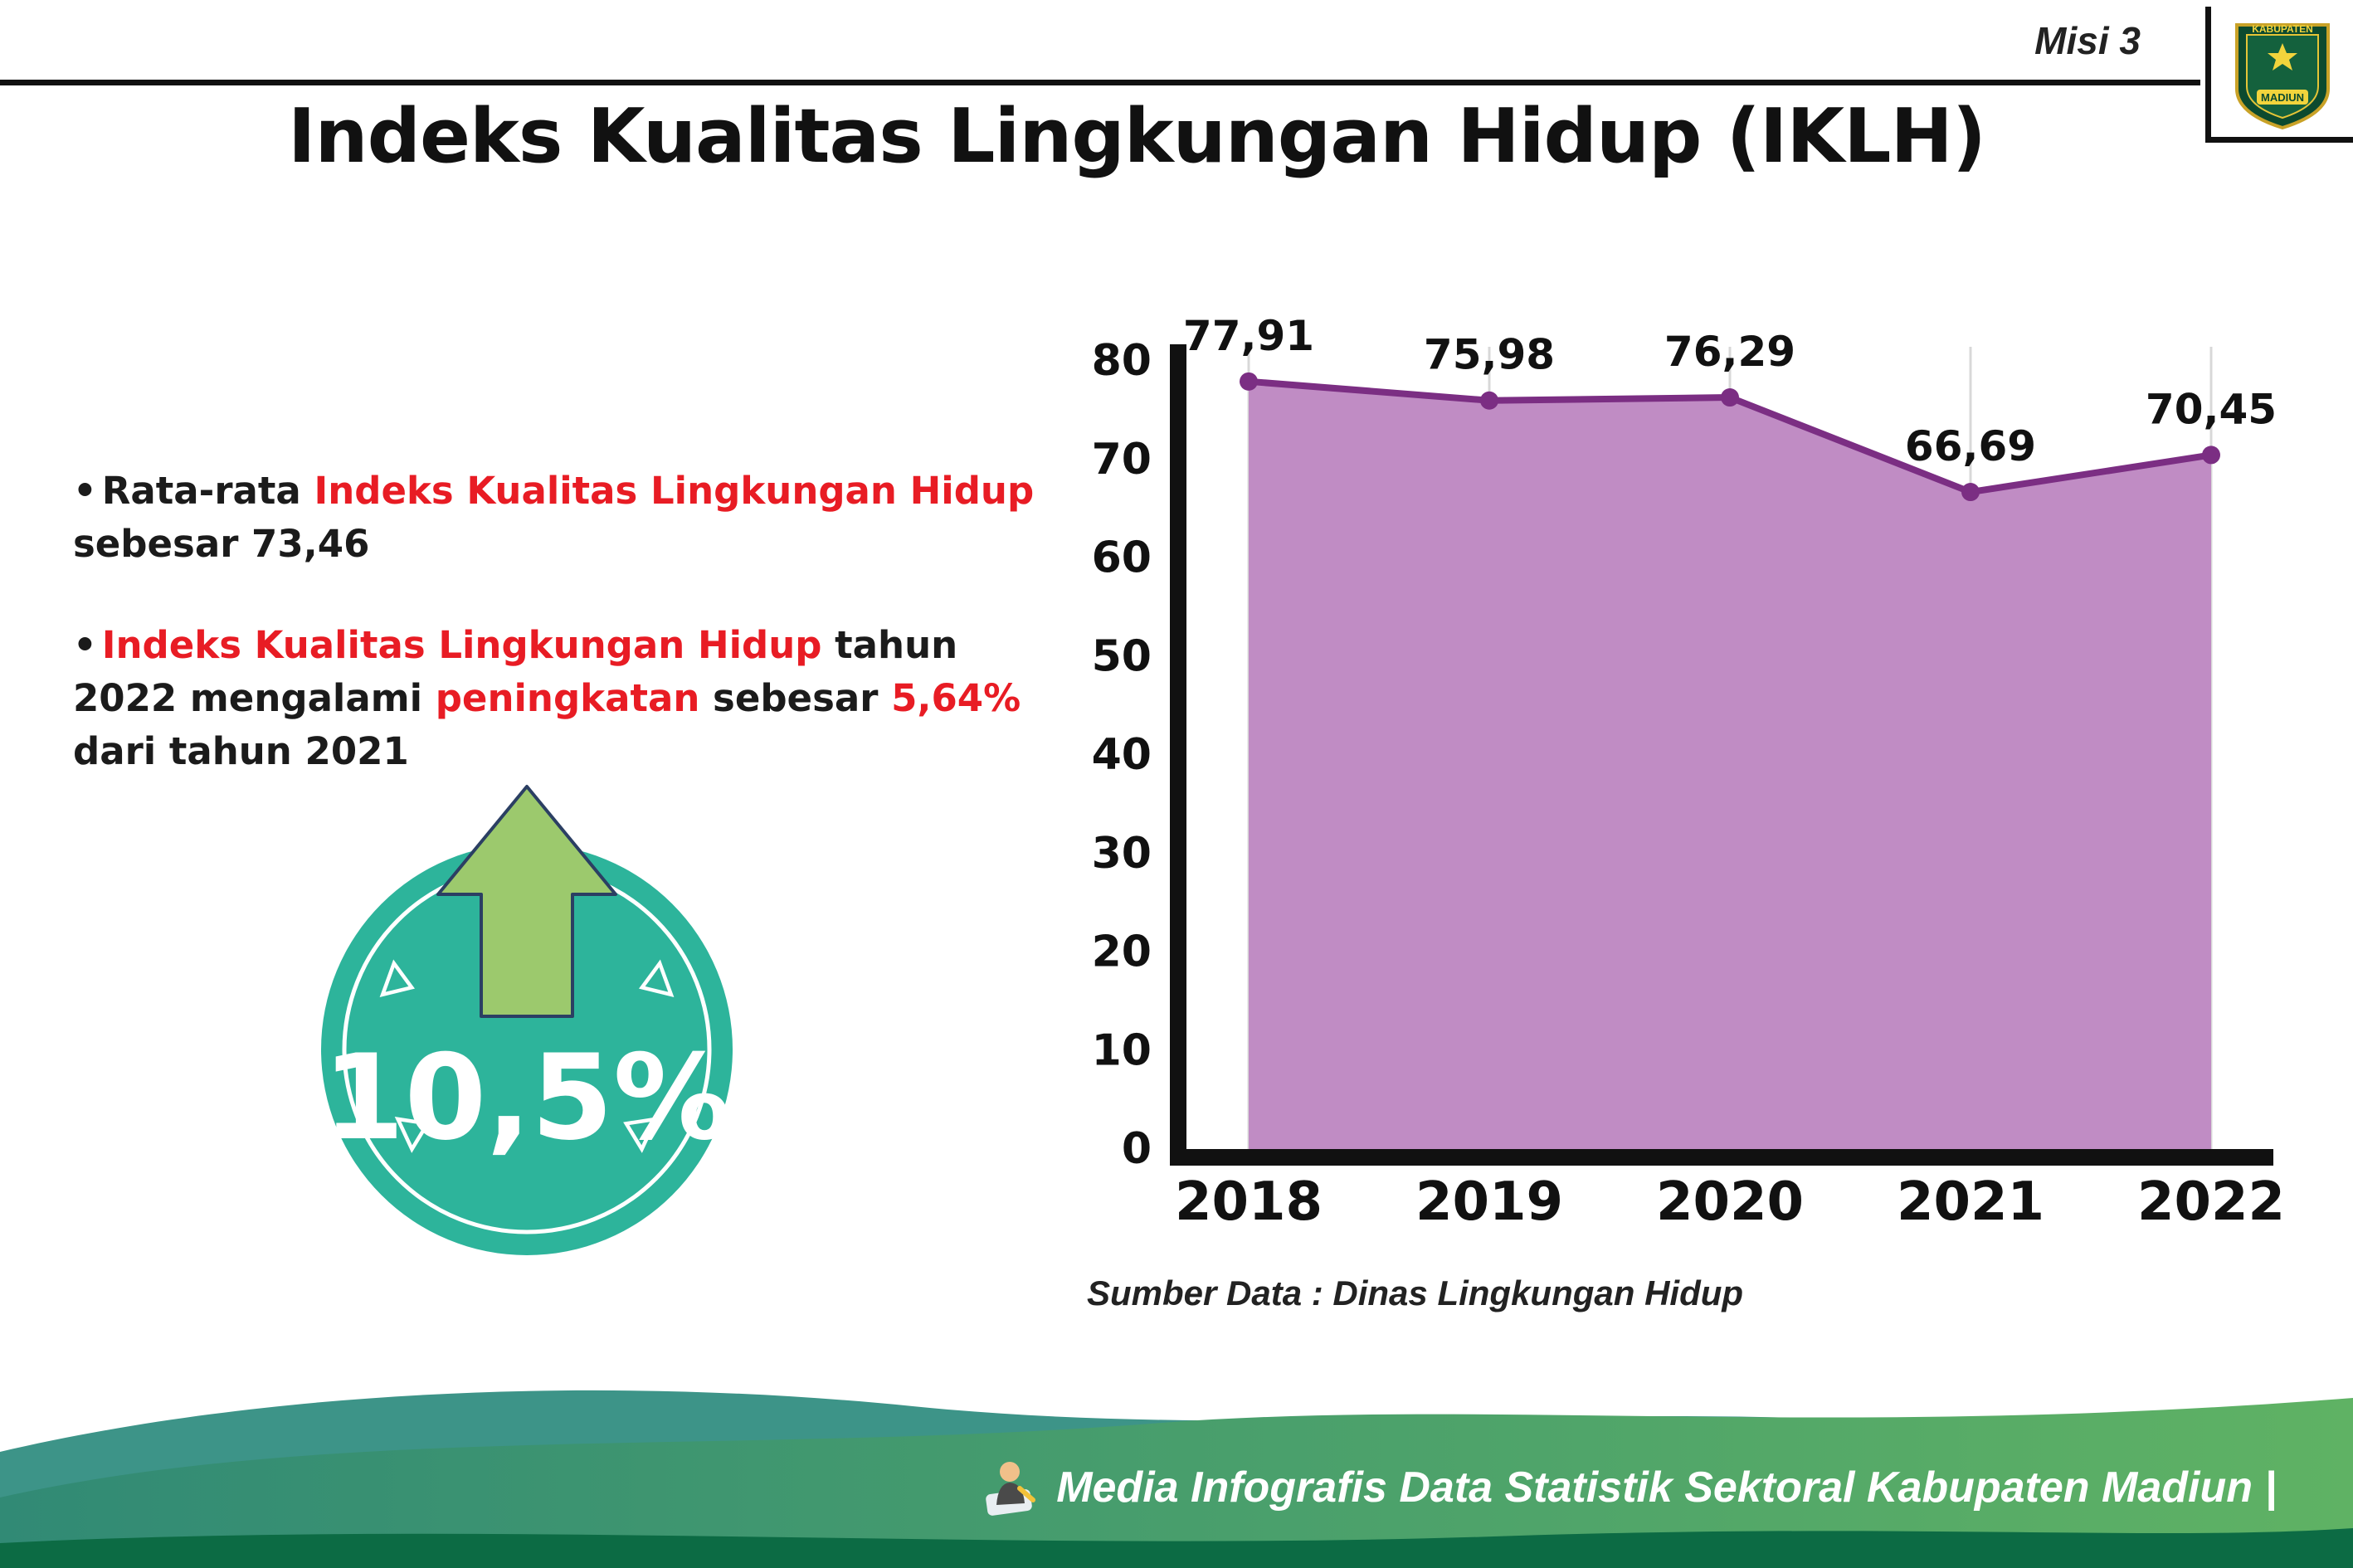 This screenshot has height=1568, width=2353. I want to click on data-label: 75,98, so click(1489, 355).